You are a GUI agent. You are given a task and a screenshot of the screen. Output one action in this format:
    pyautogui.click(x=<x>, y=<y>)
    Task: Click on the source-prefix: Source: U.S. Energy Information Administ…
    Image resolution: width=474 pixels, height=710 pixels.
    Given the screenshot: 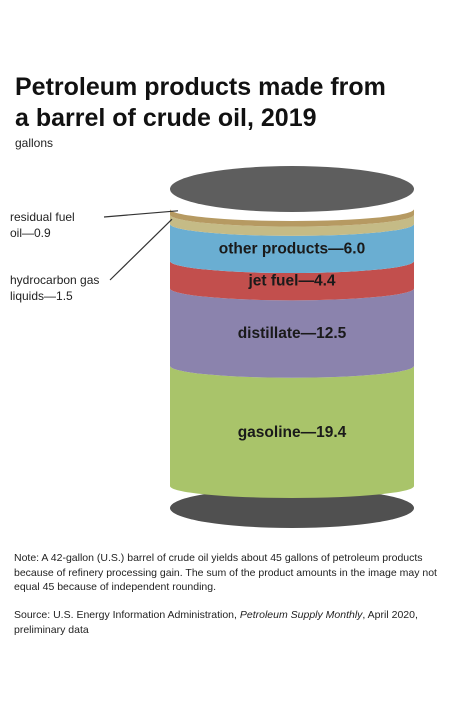 What is the action you would take?
    pyautogui.click(x=127, y=615)
    